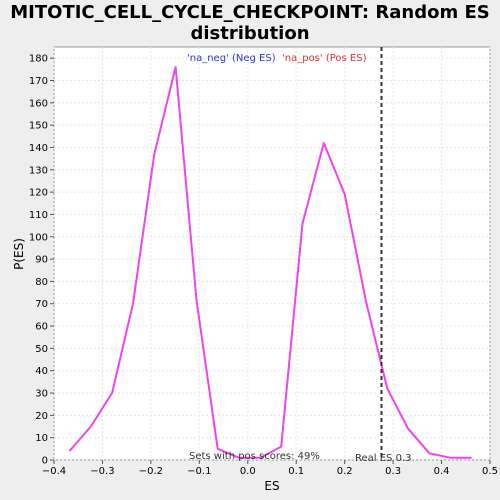  I want to click on x-tick-label: 0.0, so click(248, 471).